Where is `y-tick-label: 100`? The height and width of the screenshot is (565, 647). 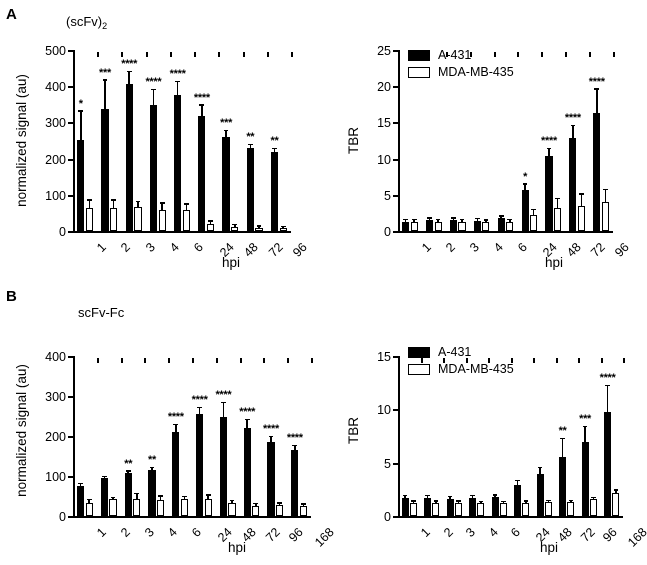 y-tick-label: 100 is located at coordinates (55, 195).